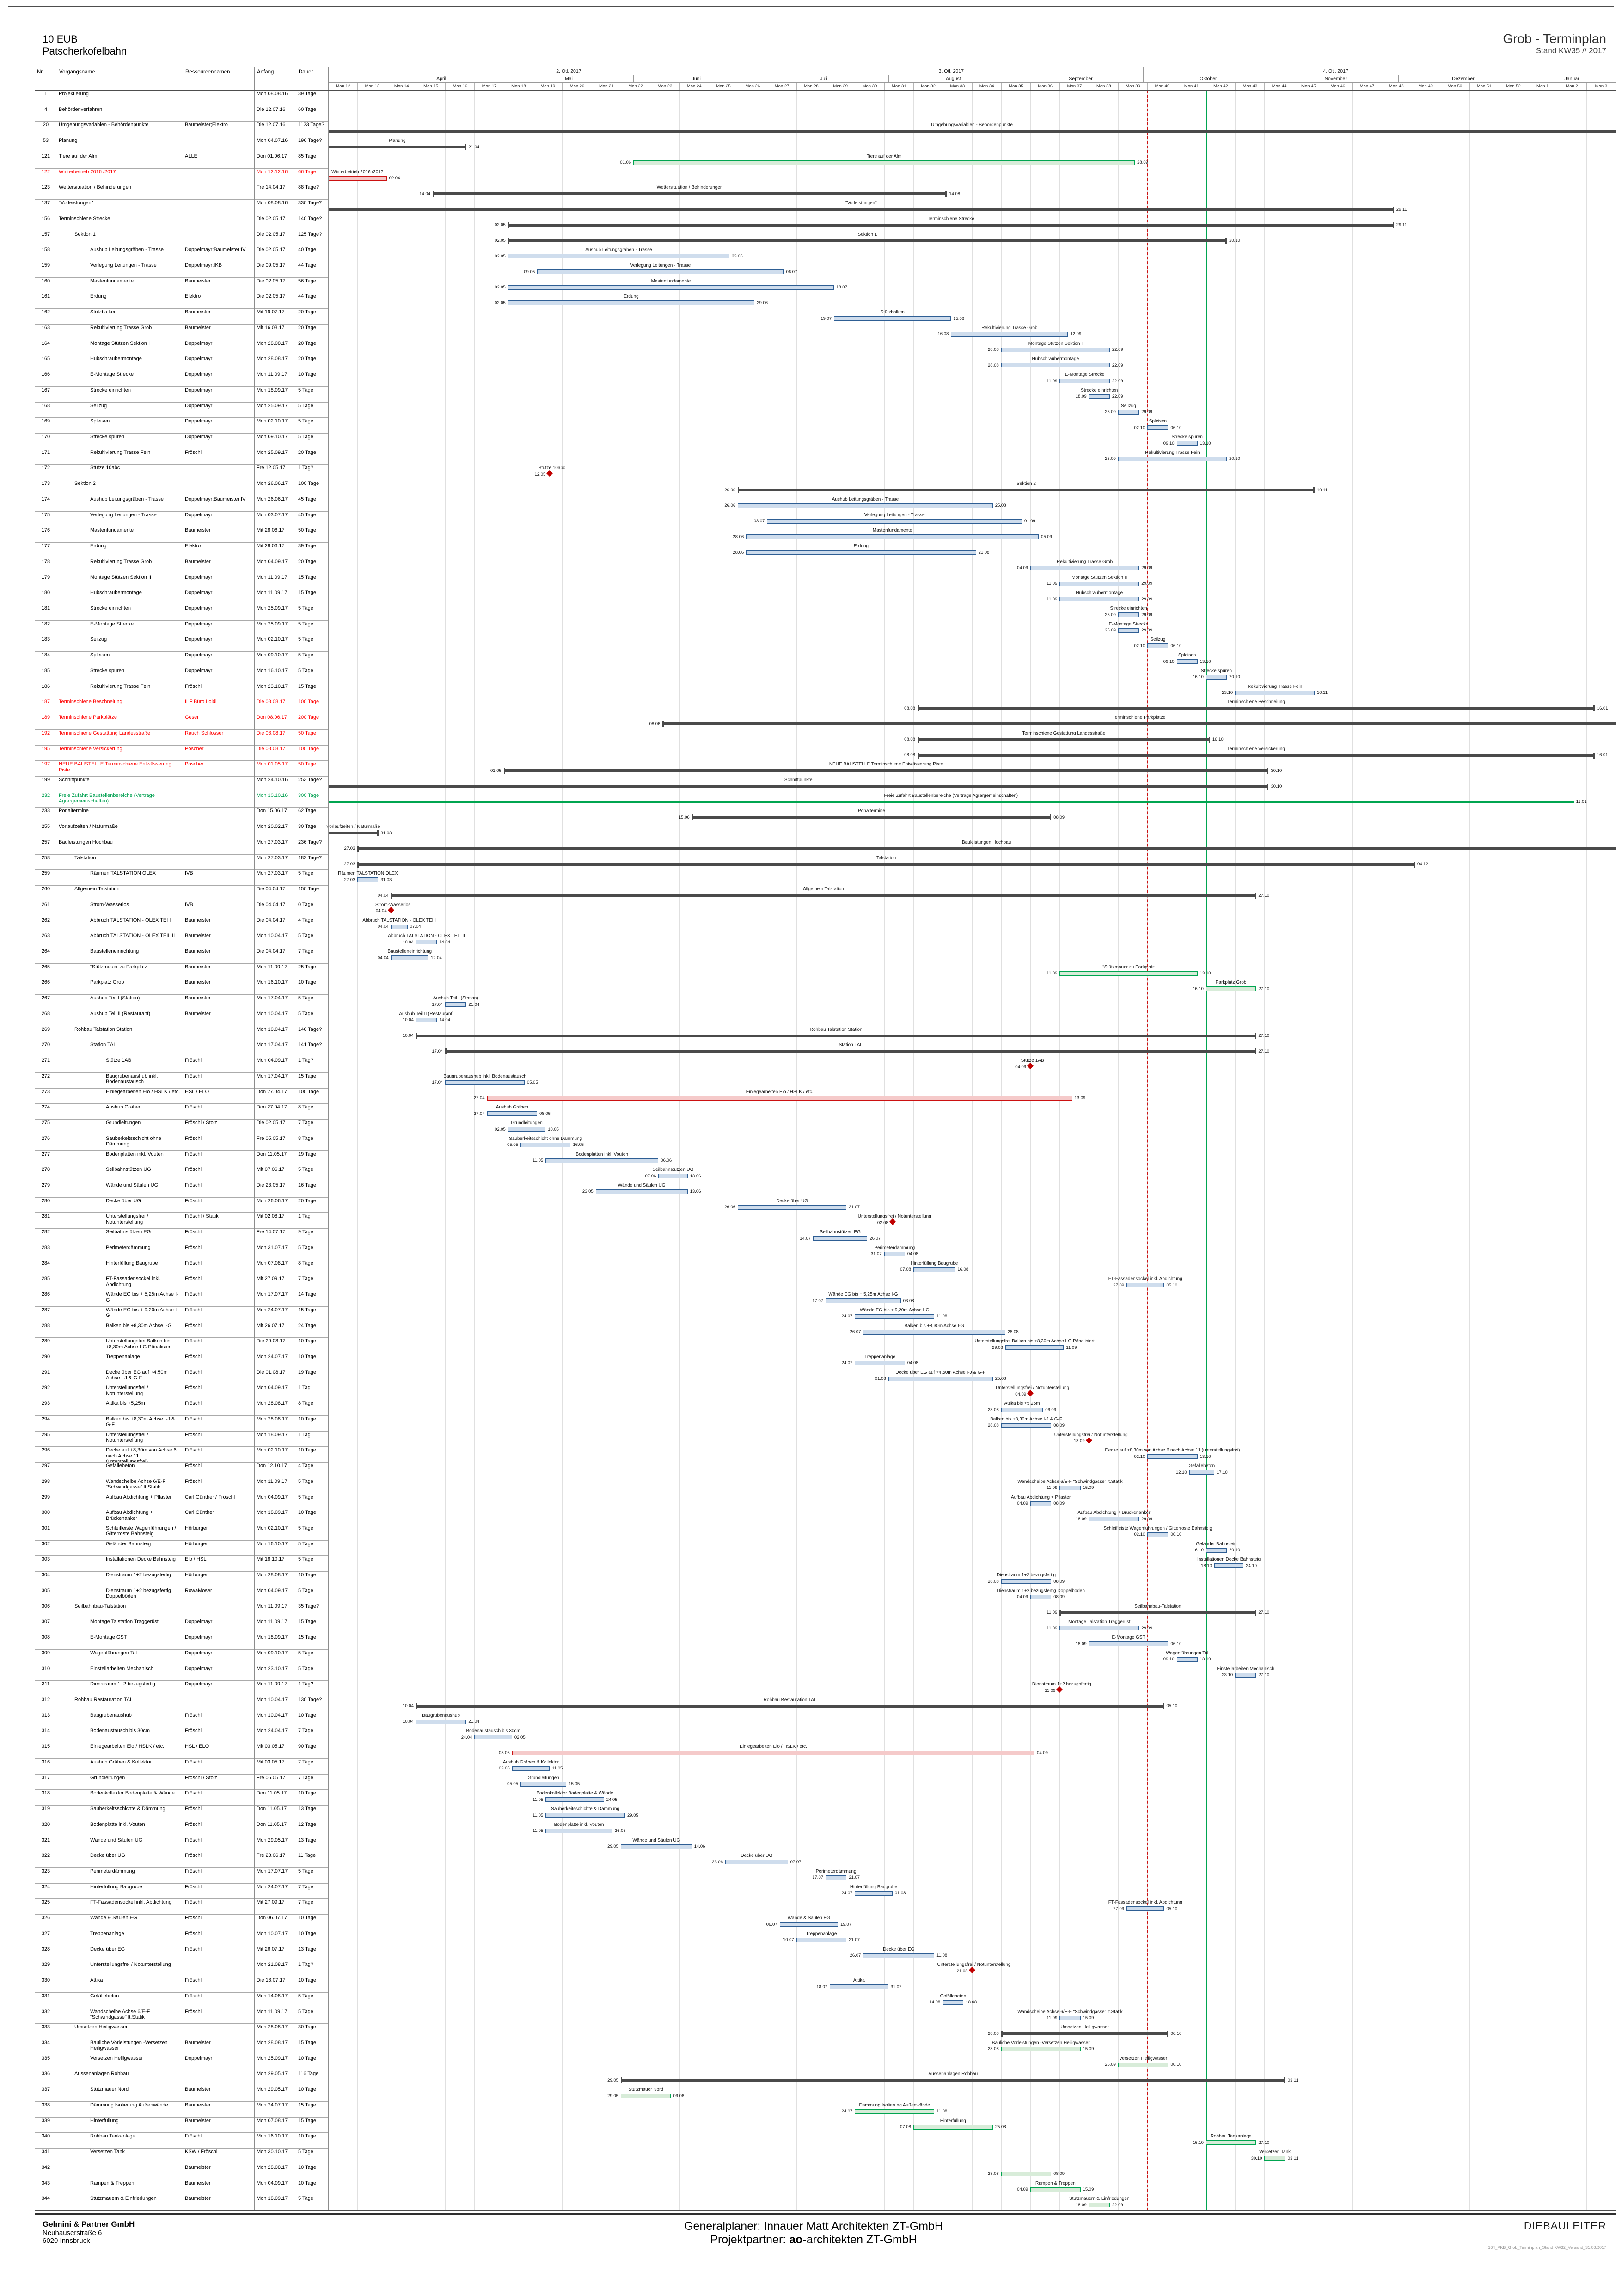 This screenshot has height=2296, width=1622. Describe the element at coordinates (103, 312) in the screenshot. I see `row-name: Stützbalken` at that location.